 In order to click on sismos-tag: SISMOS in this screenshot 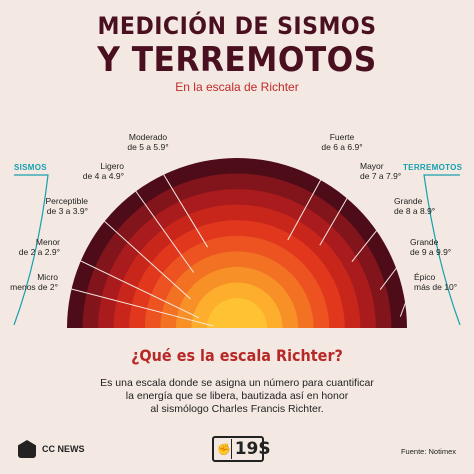, I will do `click(30, 167)`.